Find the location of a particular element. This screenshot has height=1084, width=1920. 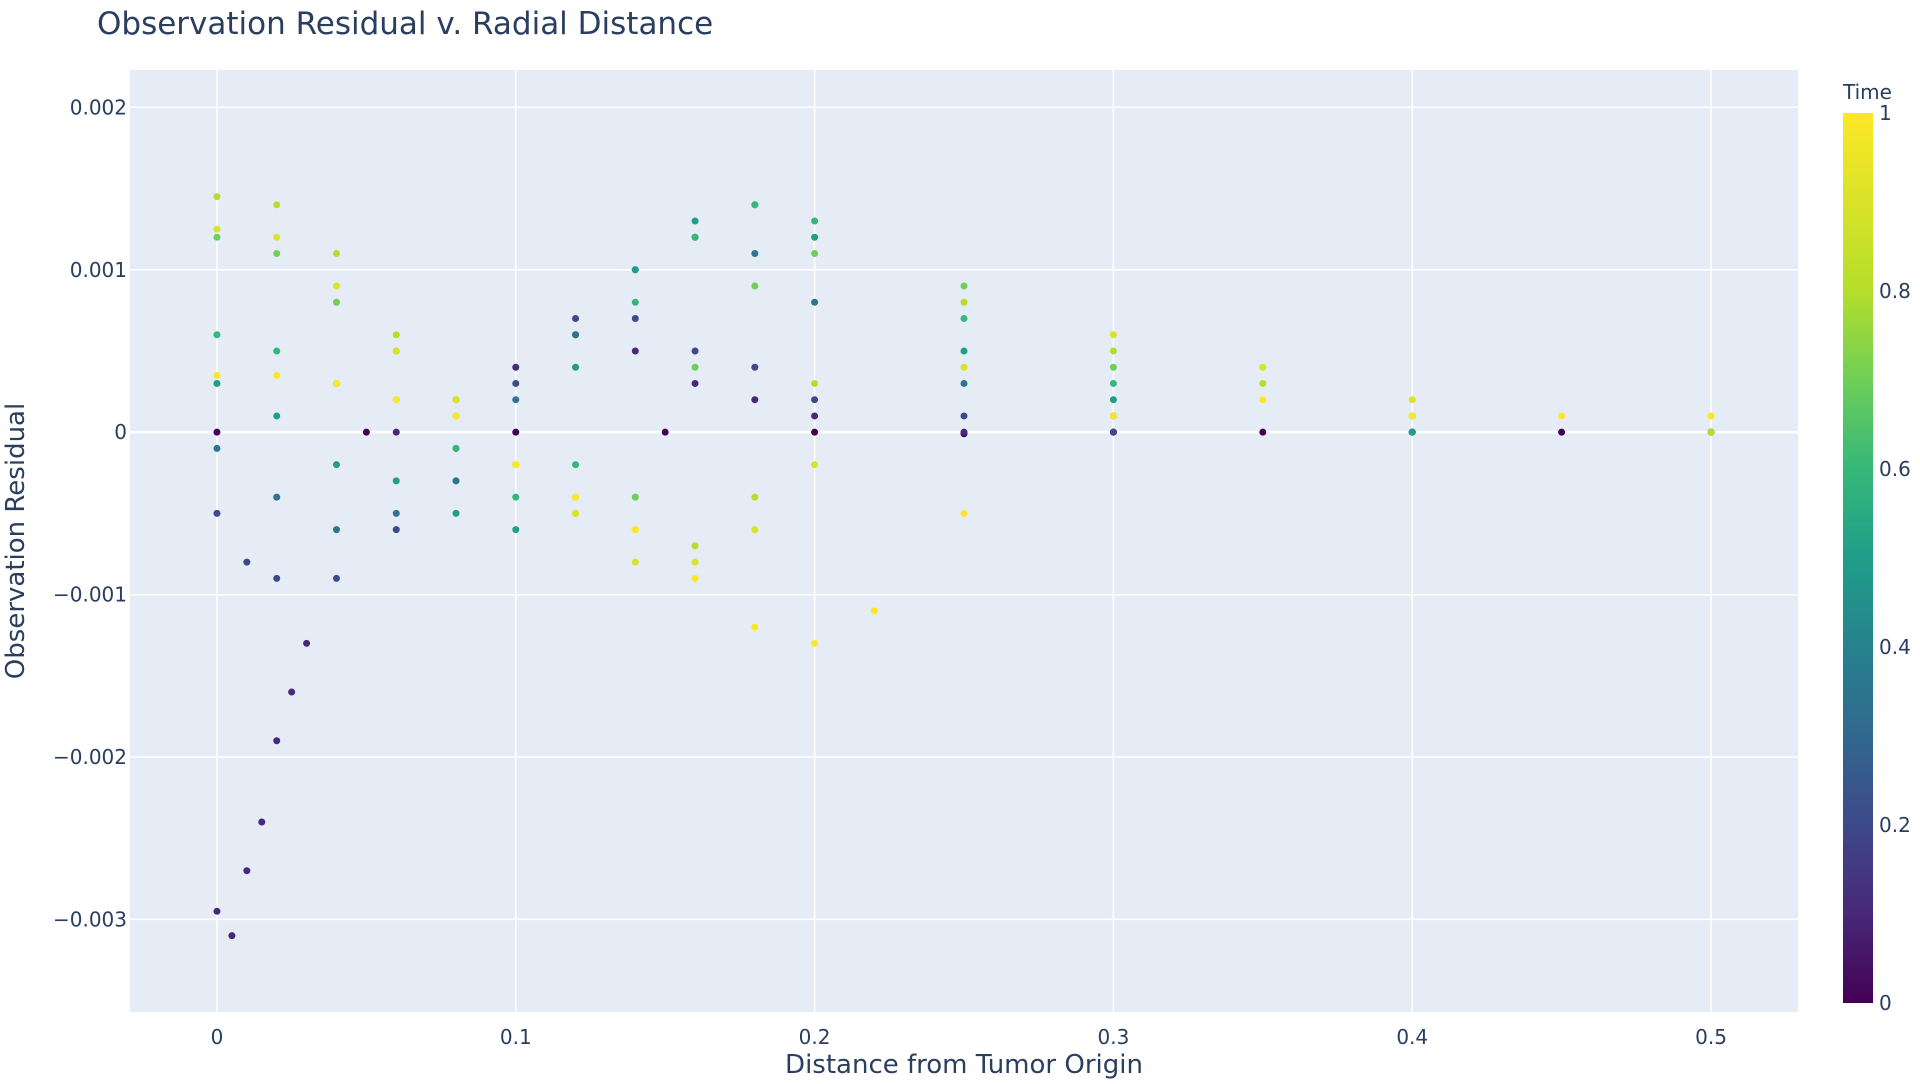

chart-title: Observation Residual v. Radial Distance is located at coordinates (405, 24).